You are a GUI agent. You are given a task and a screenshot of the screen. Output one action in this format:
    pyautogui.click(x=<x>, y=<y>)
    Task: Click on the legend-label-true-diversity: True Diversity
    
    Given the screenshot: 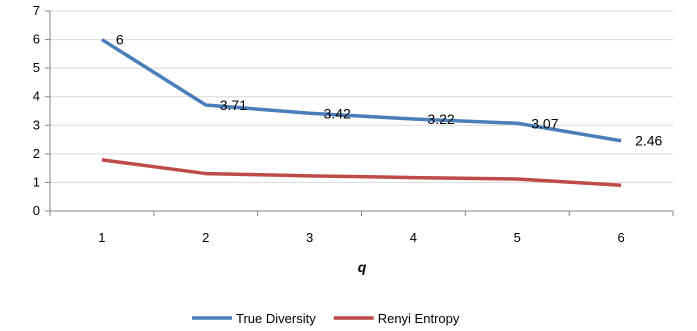 What is the action you would take?
    pyautogui.click(x=276, y=318)
    